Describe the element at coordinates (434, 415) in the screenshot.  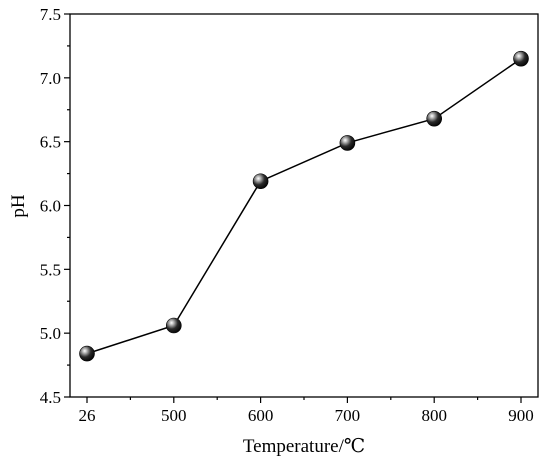
I see `x-tick-label: 800` at that location.